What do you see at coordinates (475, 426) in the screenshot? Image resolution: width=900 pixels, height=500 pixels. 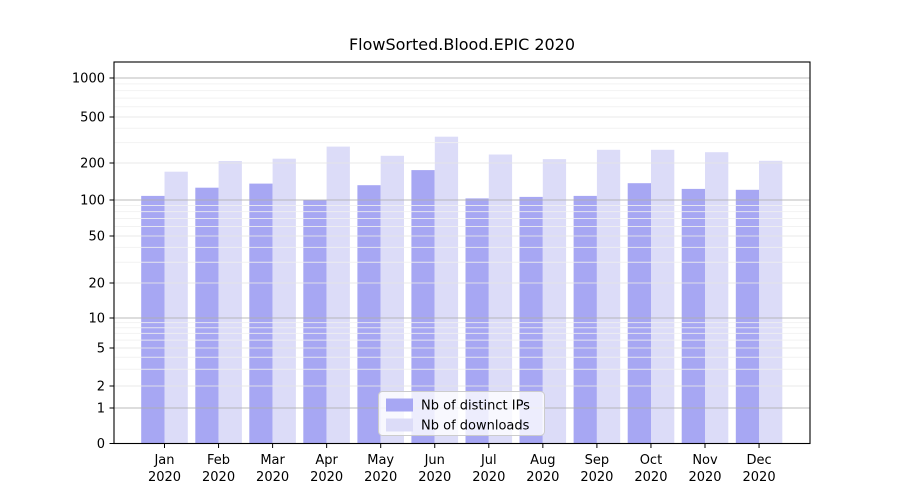 I see `legend-label: Nb of downloads` at bounding box center [475, 426].